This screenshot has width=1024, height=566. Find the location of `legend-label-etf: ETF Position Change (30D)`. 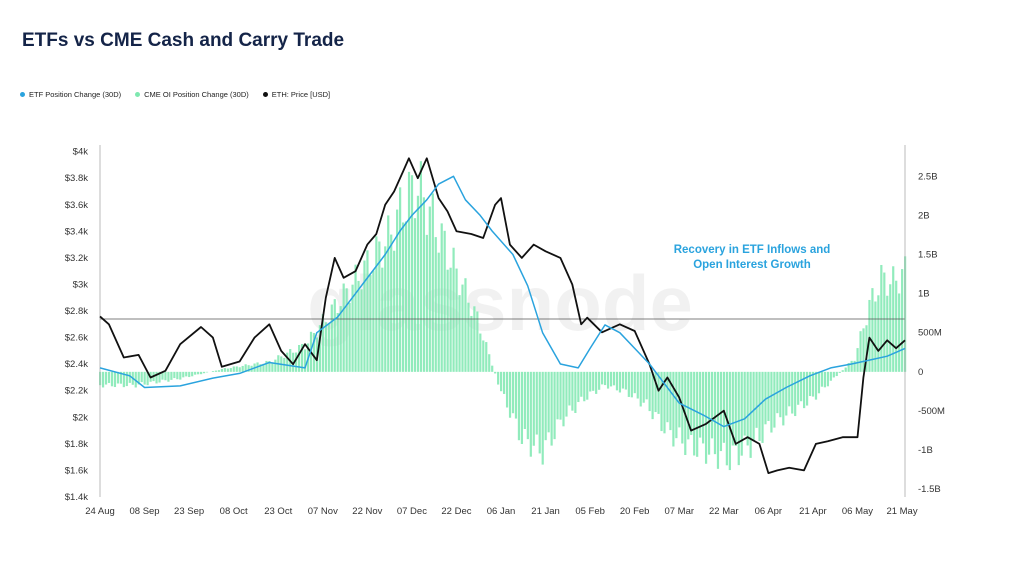

legend-label-etf: ETF Position Change (30D) is located at coordinates (75, 94).